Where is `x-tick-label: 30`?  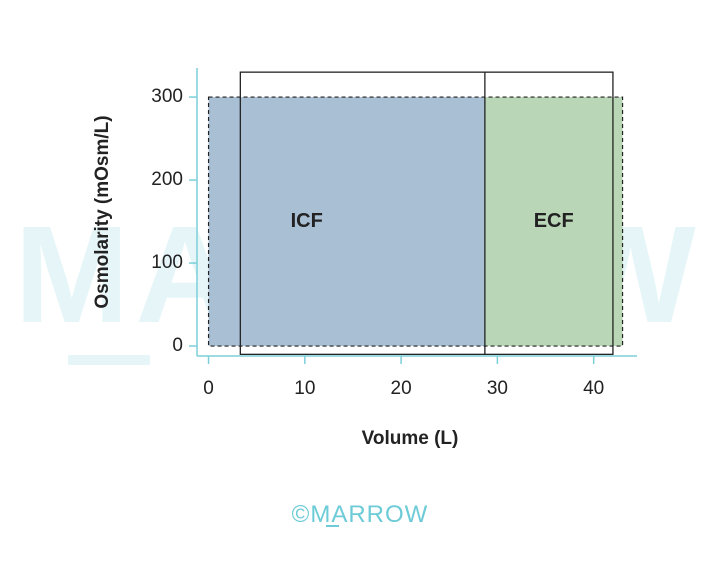 x-tick-label: 30 is located at coordinates (497, 388).